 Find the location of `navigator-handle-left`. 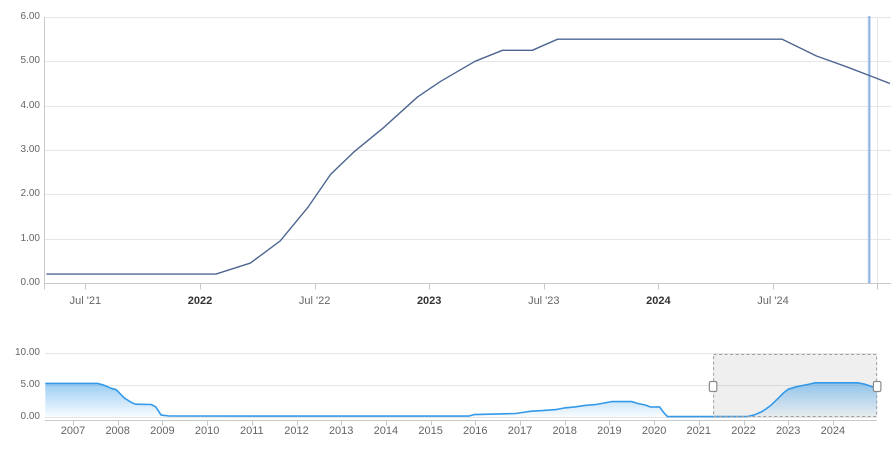

navigator-handle-left is located at coordinates (713, 386).